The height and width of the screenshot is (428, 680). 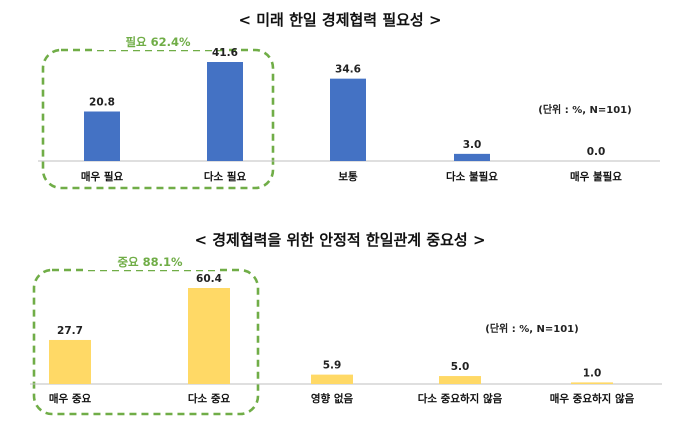 What do you see at coordinates (348, 177) in the screenshot?
I see `category-label-2: 보통` at bounding box center [348, 177].